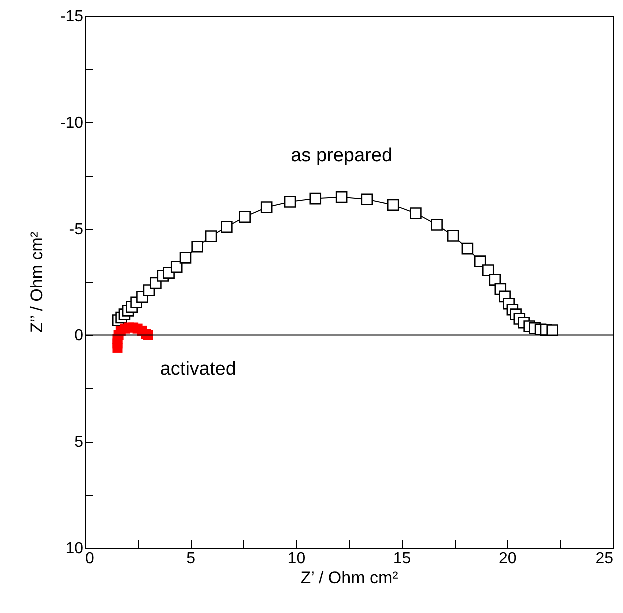  What do you see at coordinates (79, 336) in the screenshot?
I see `y-tick-label: 0` at bounding box center [79, 336].